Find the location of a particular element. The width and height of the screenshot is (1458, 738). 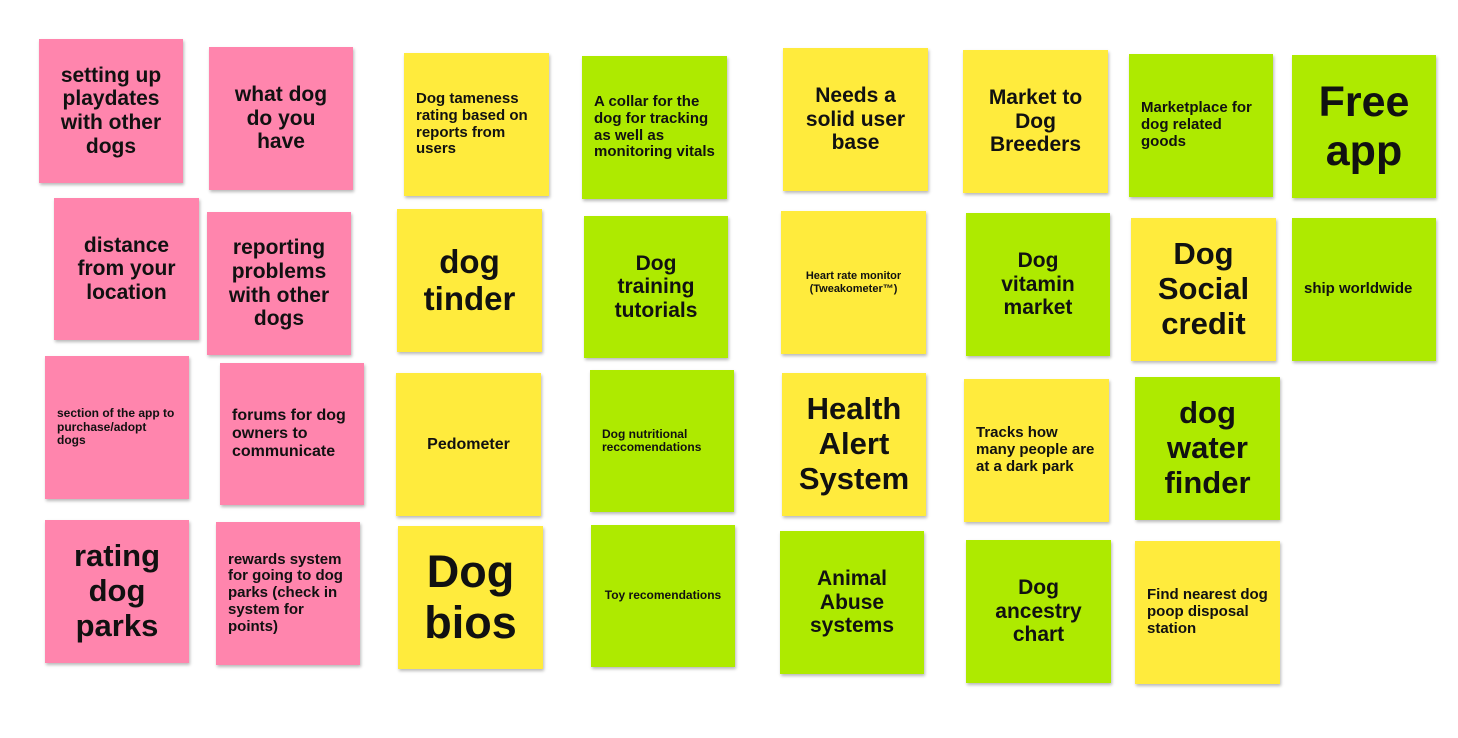

sticky-note-n30: ship worldwide is located at coordinates (1364, 289).